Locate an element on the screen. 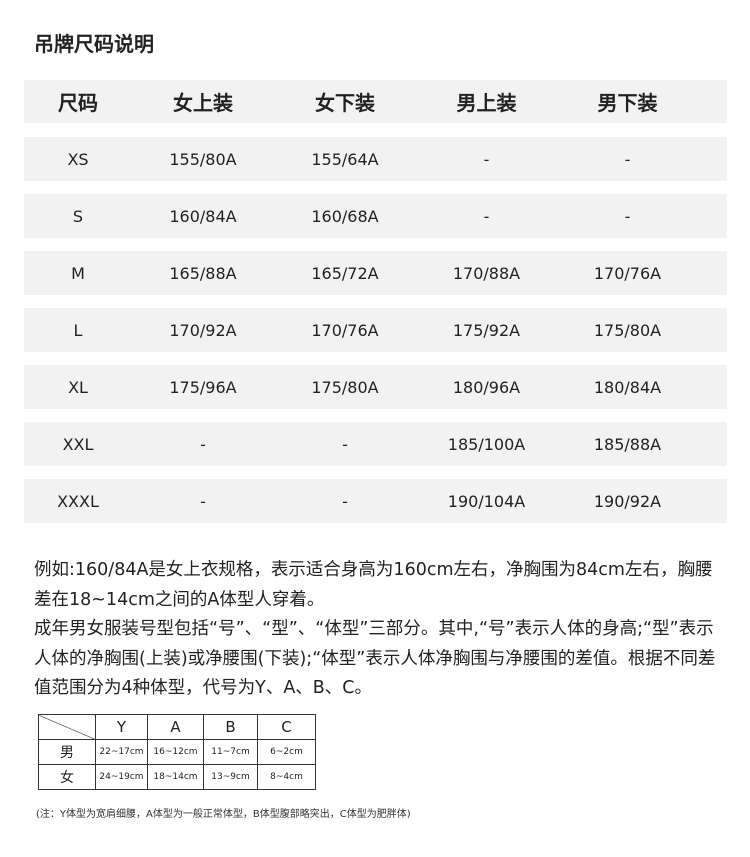 This screenshot has width=750, height=857. cell: XXL is located at coordinates (78, 444).